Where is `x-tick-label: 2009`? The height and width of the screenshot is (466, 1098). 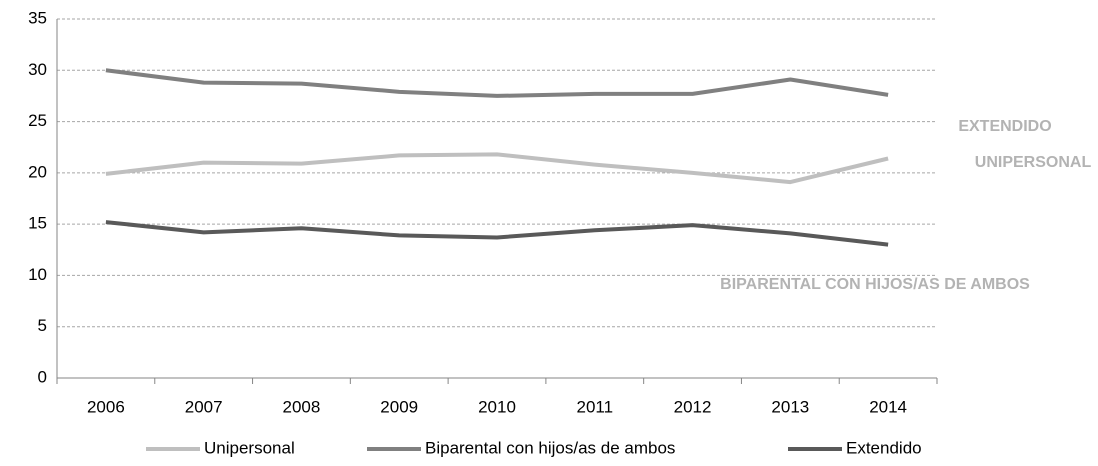
x-tick-label: 2009 is located at coordinates (399, 406).